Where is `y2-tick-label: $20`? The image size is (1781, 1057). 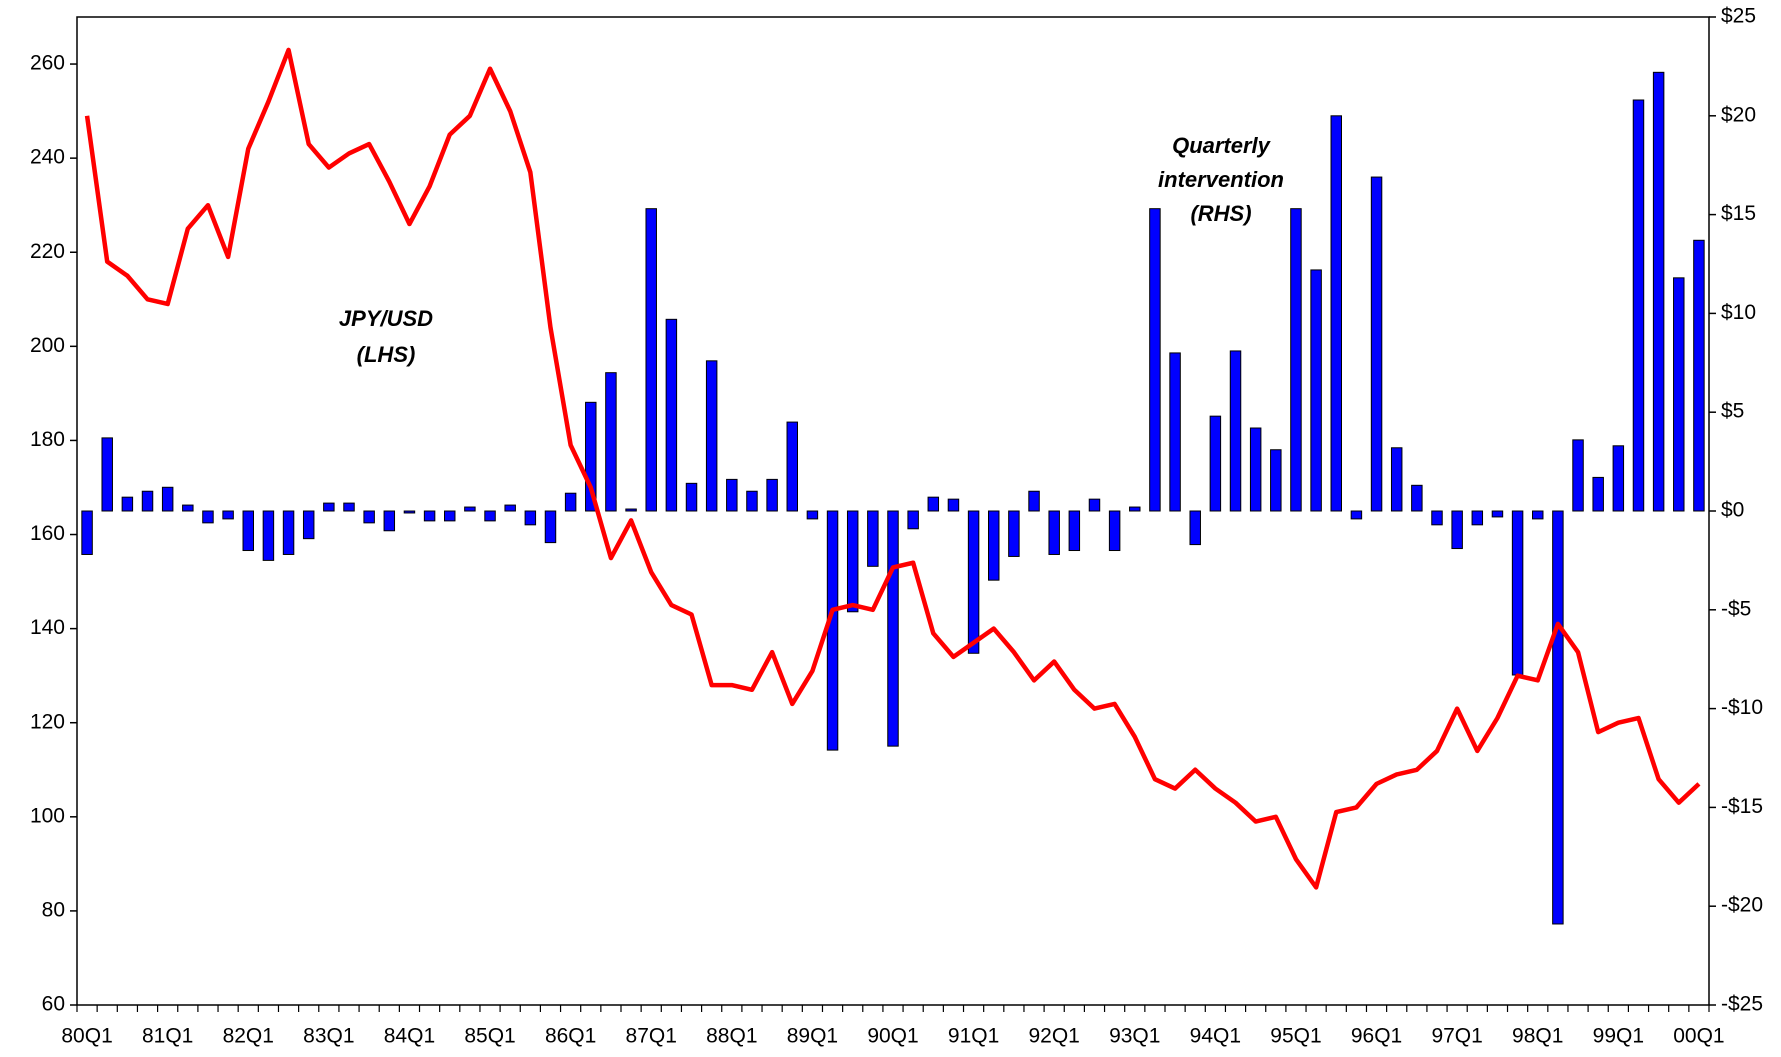 y2-tick-label: $20 is located at coordinates (1738, 114).